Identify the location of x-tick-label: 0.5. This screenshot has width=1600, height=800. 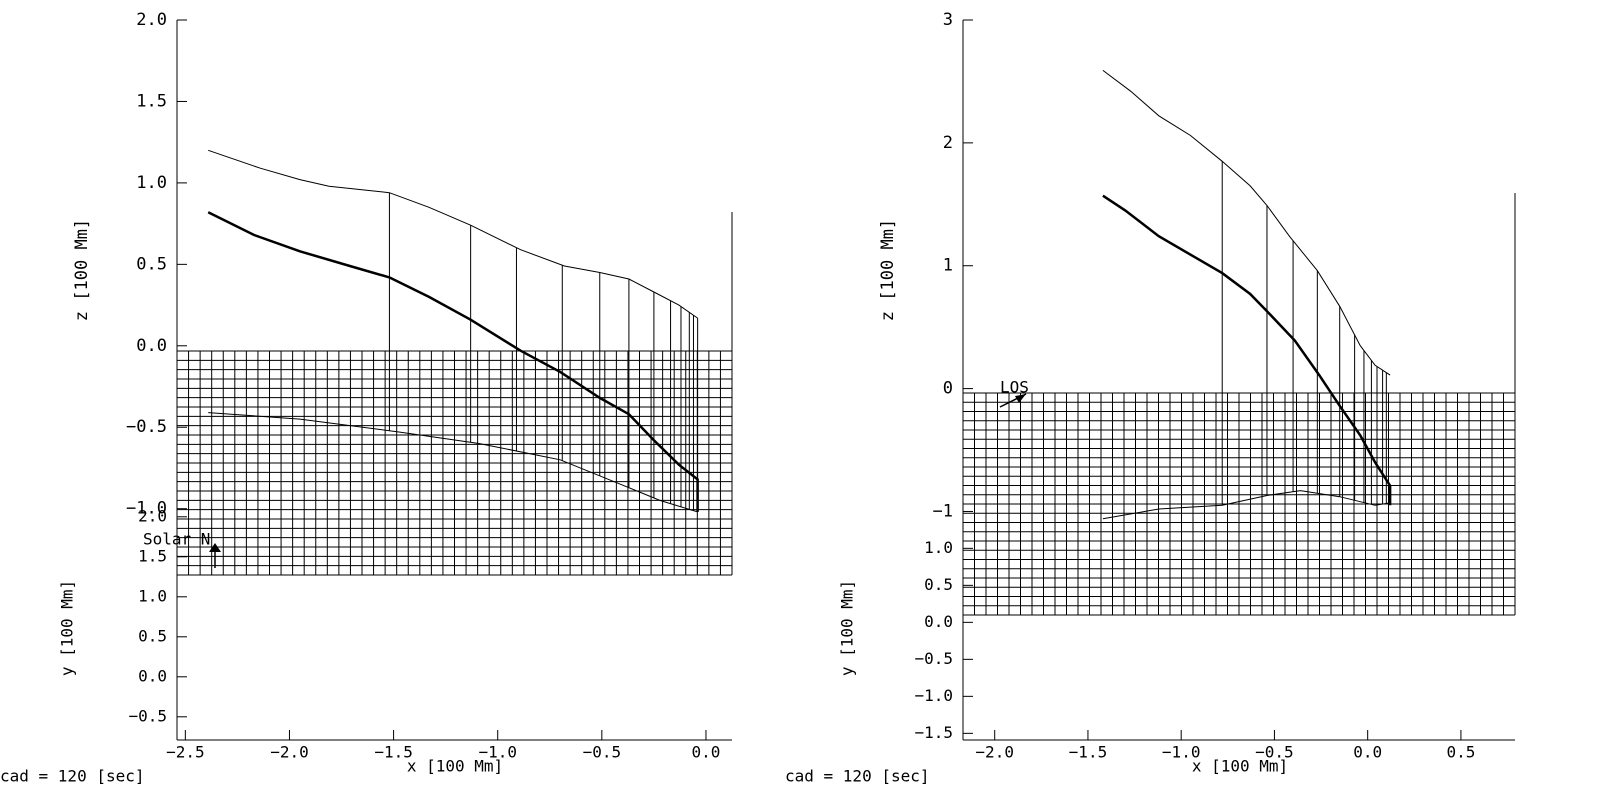
(1460, 752).